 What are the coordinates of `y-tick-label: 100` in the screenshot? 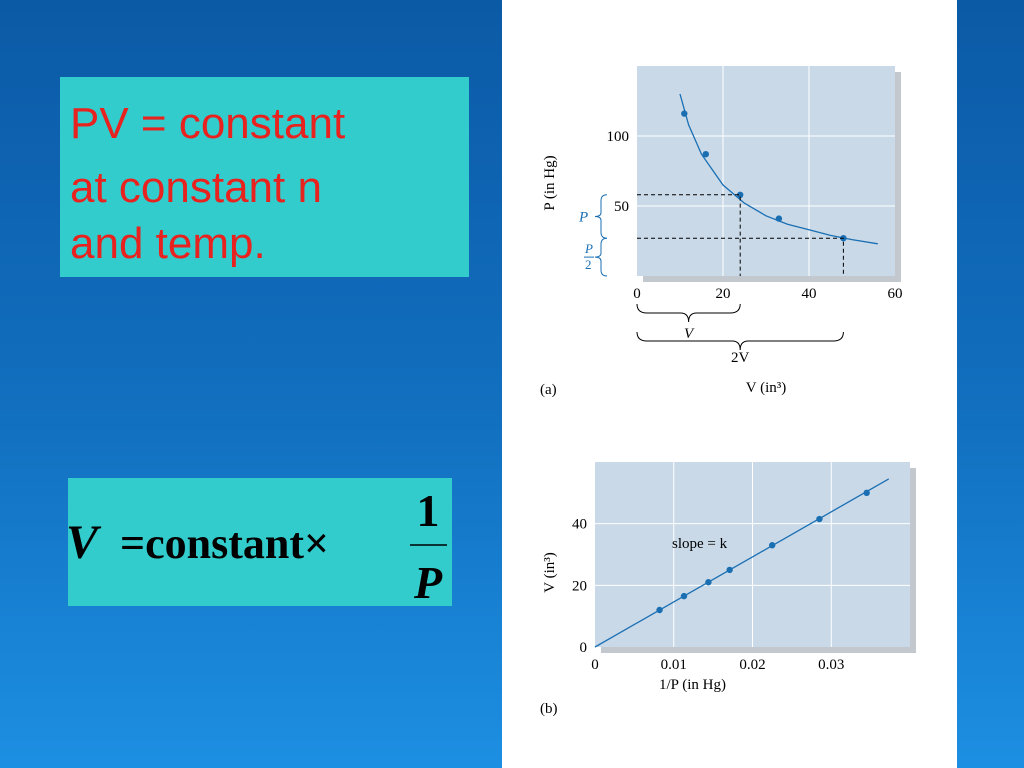 It's located at (618, 137).